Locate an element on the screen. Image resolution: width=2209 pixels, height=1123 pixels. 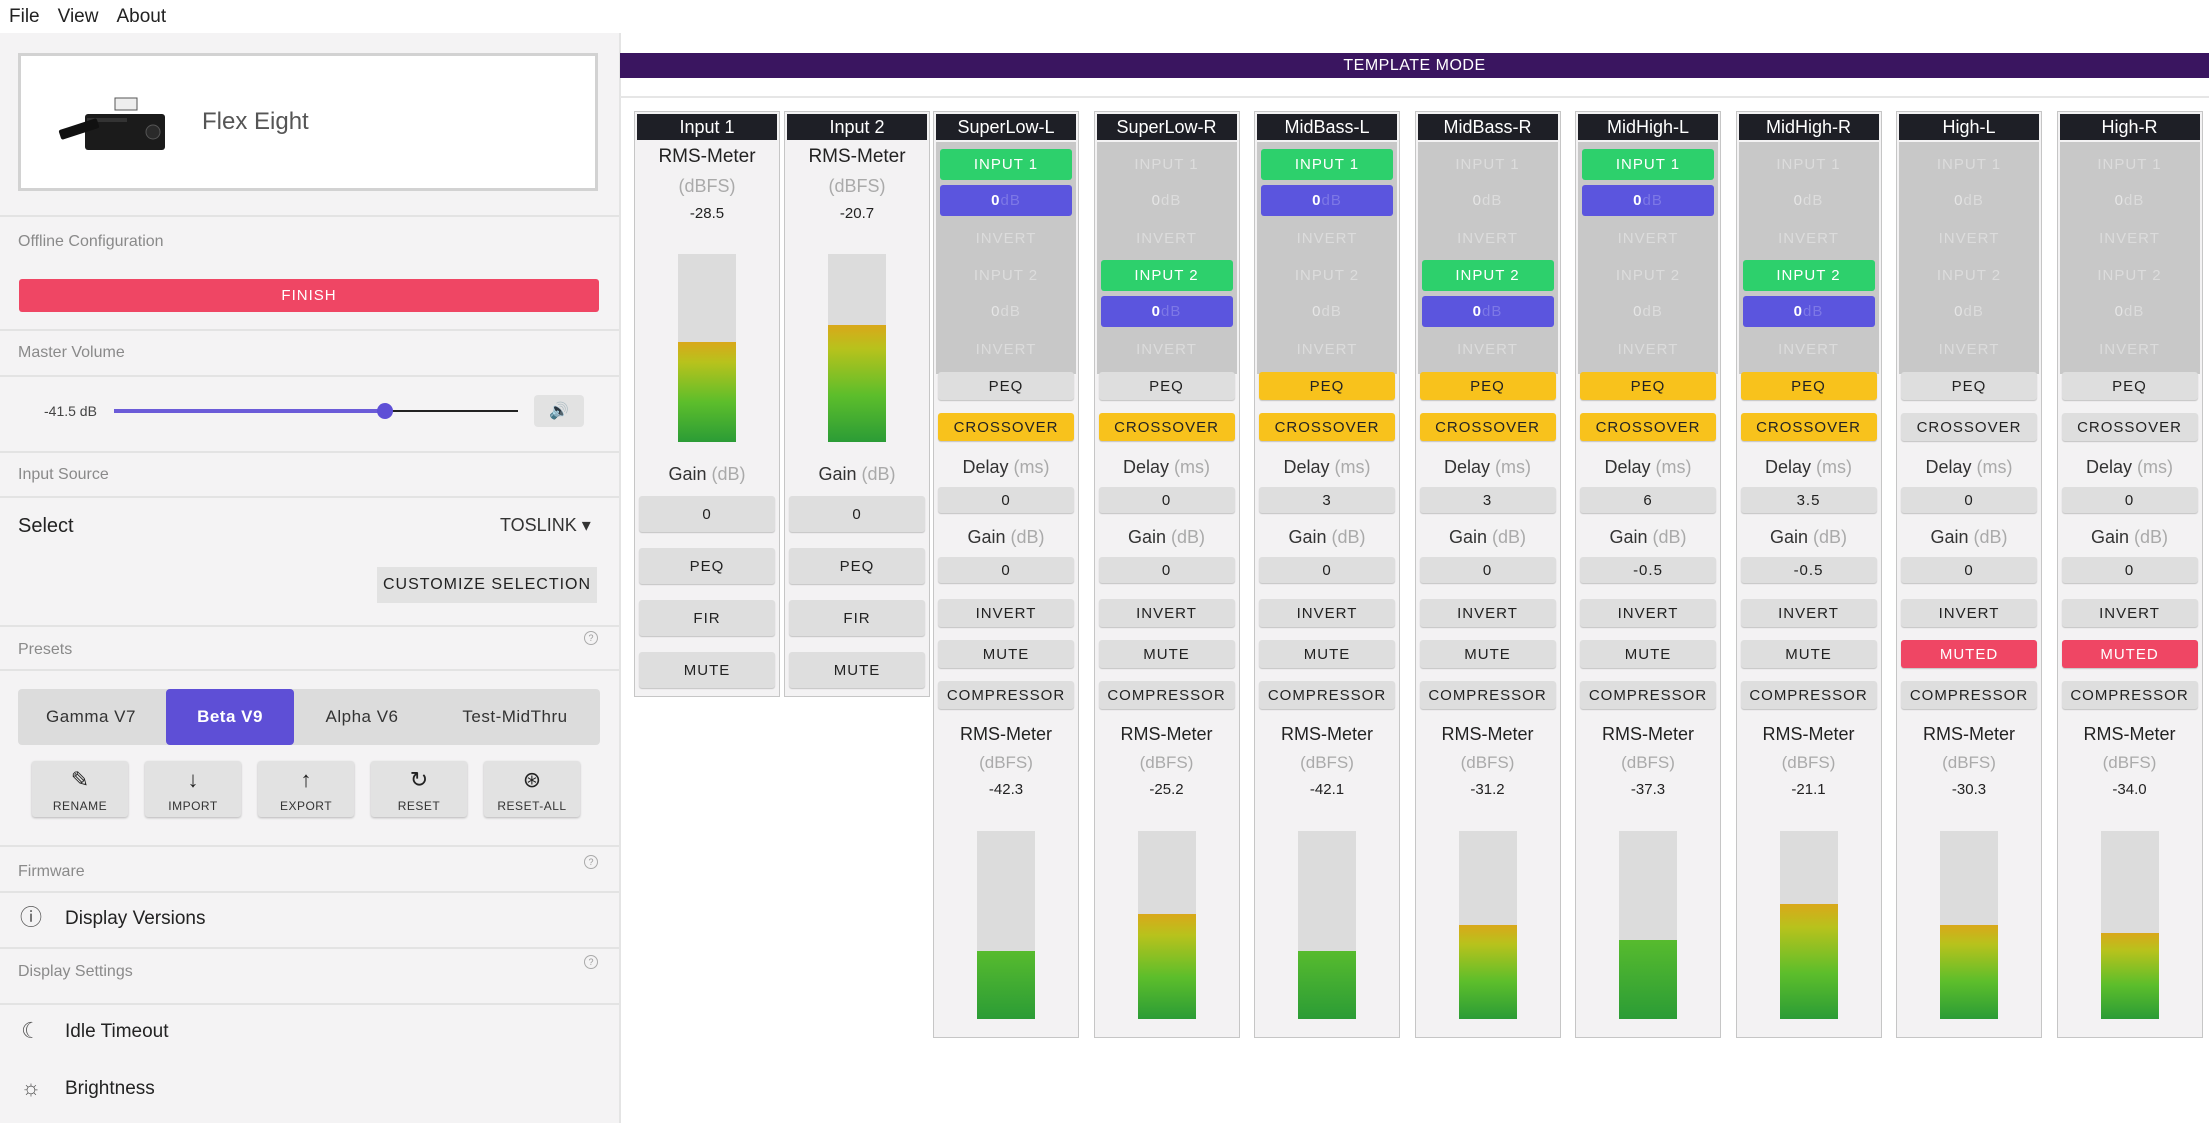
speaker-button: 🔊 is located at coordinates (559, 411).